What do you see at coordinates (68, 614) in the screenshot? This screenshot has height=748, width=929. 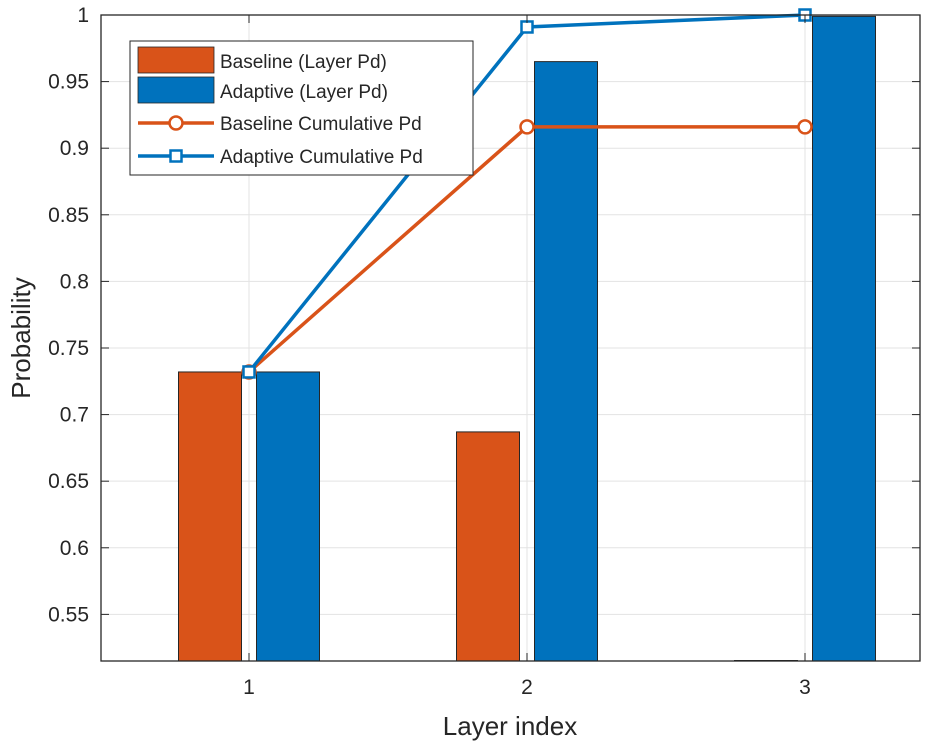 I see `y-tick-label: 0.55` at bounding box center [68, 614].